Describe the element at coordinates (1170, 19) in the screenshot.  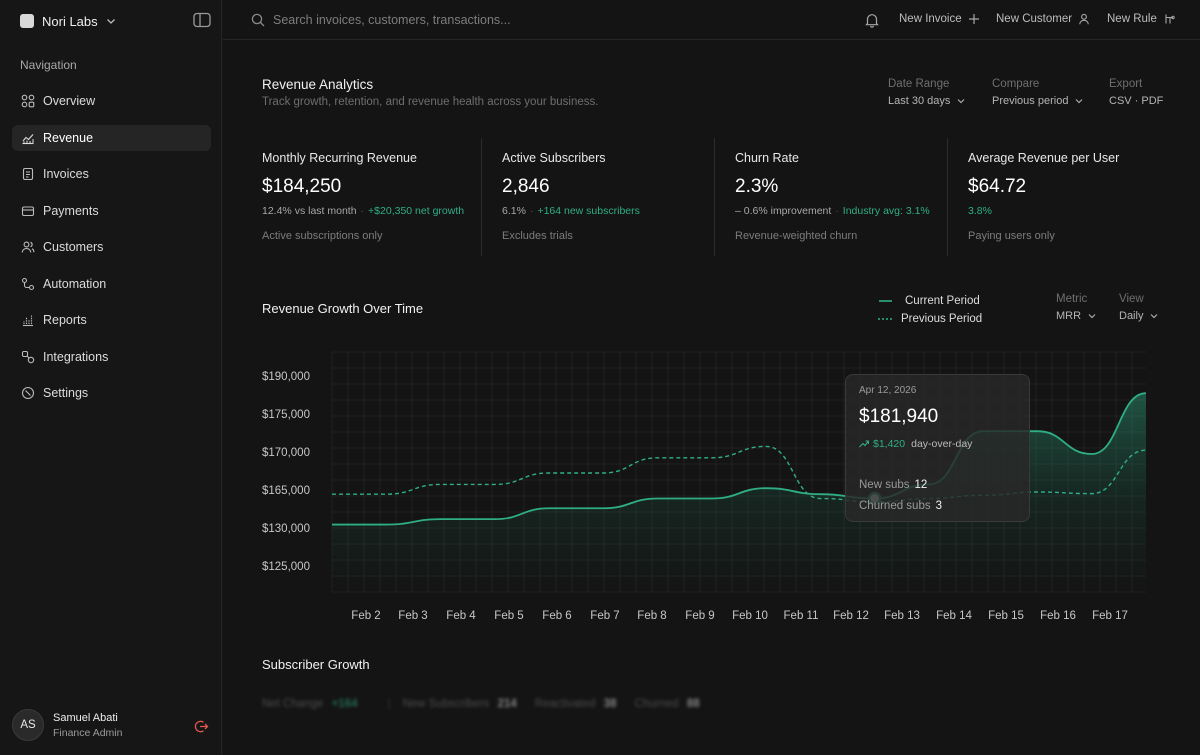
I see `rule-icon` at that location.